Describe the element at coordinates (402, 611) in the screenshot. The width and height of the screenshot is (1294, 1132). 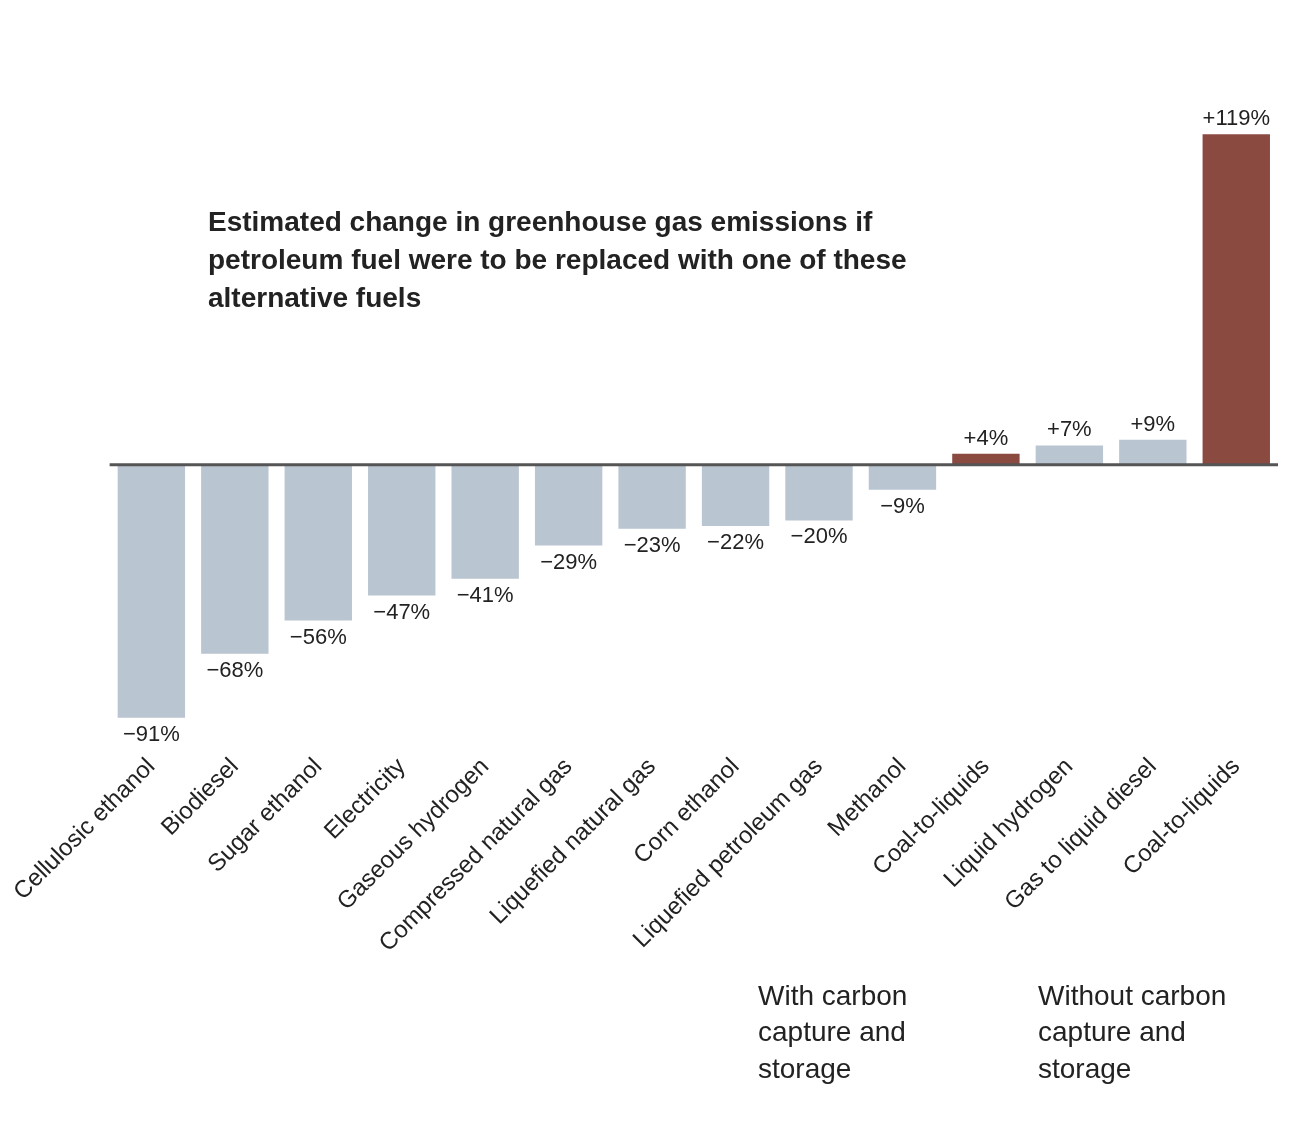
I see `data-label: −47%` at that location.